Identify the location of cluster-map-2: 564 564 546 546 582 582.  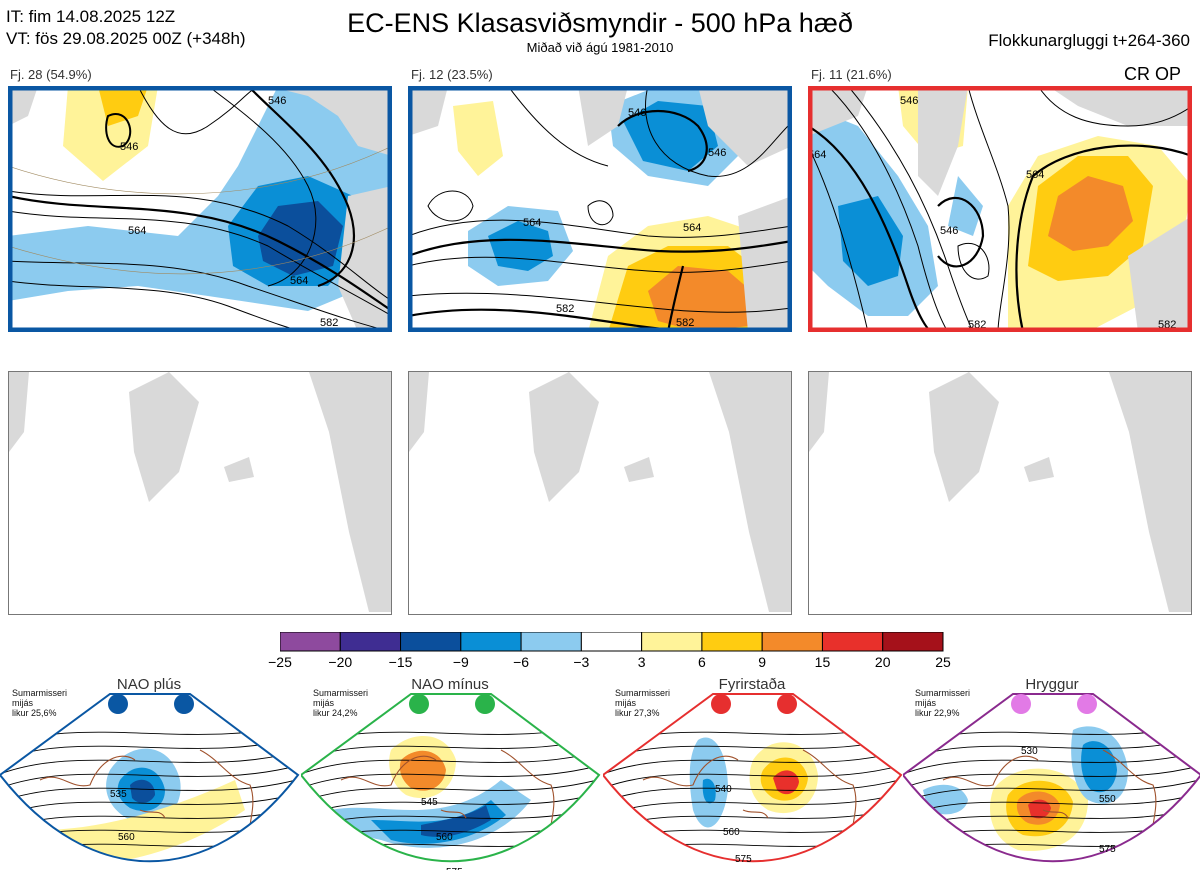
(600, 209).